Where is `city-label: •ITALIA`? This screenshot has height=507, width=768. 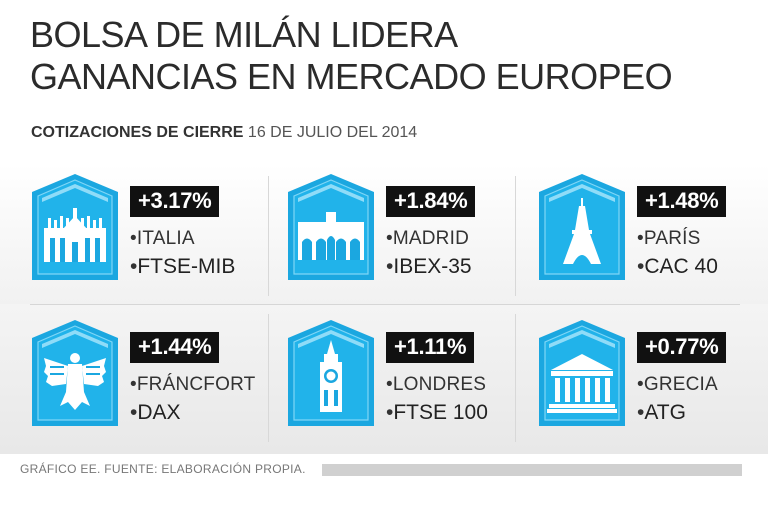 city-label: •ITALIA is located at coordinates (162, 238).